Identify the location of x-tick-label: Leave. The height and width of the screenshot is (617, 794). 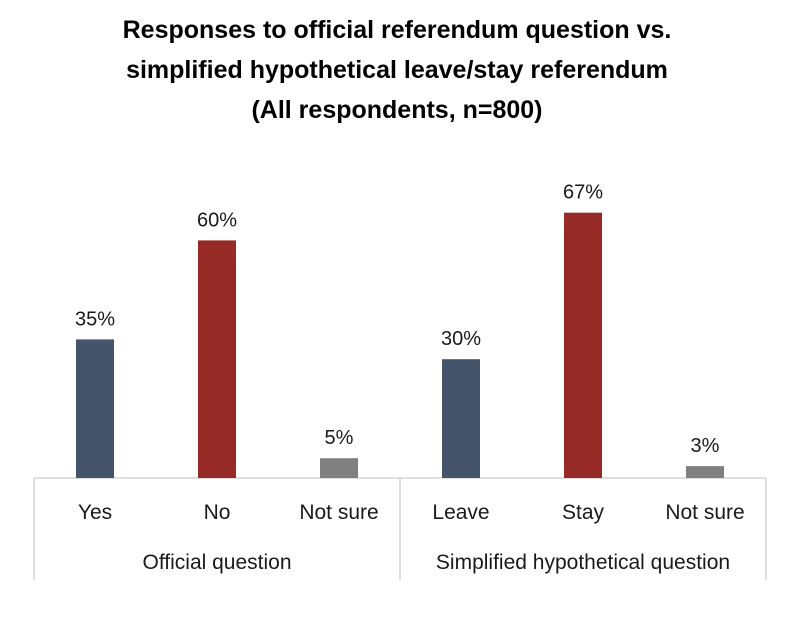
(460, 512).